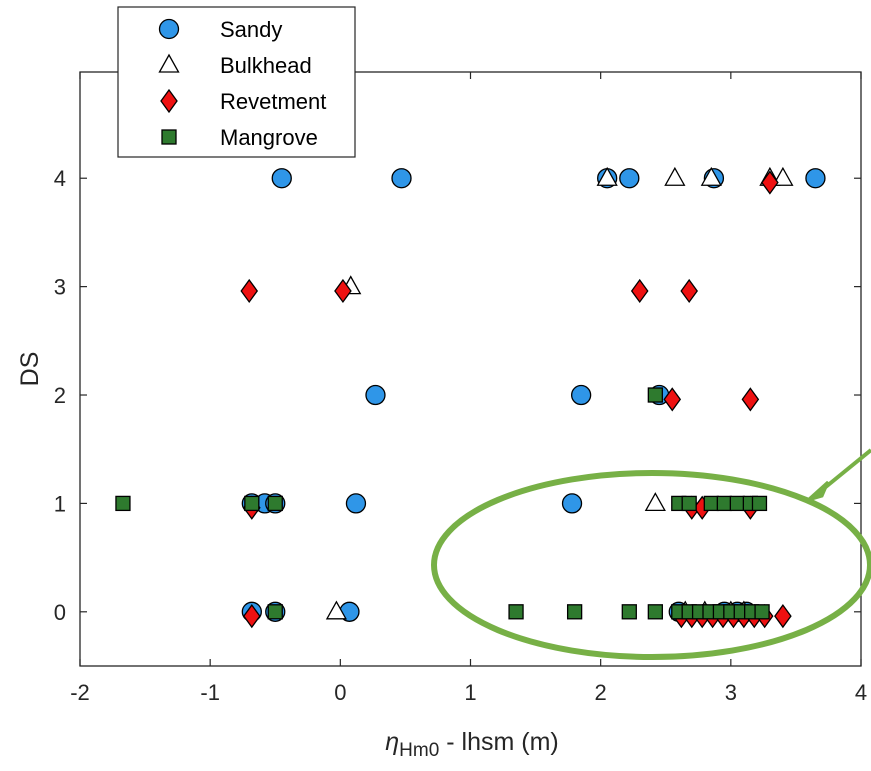 The width and height of the screenshot is (871, 771). I want to click on x-tick-label: 4, so click(861, 692).